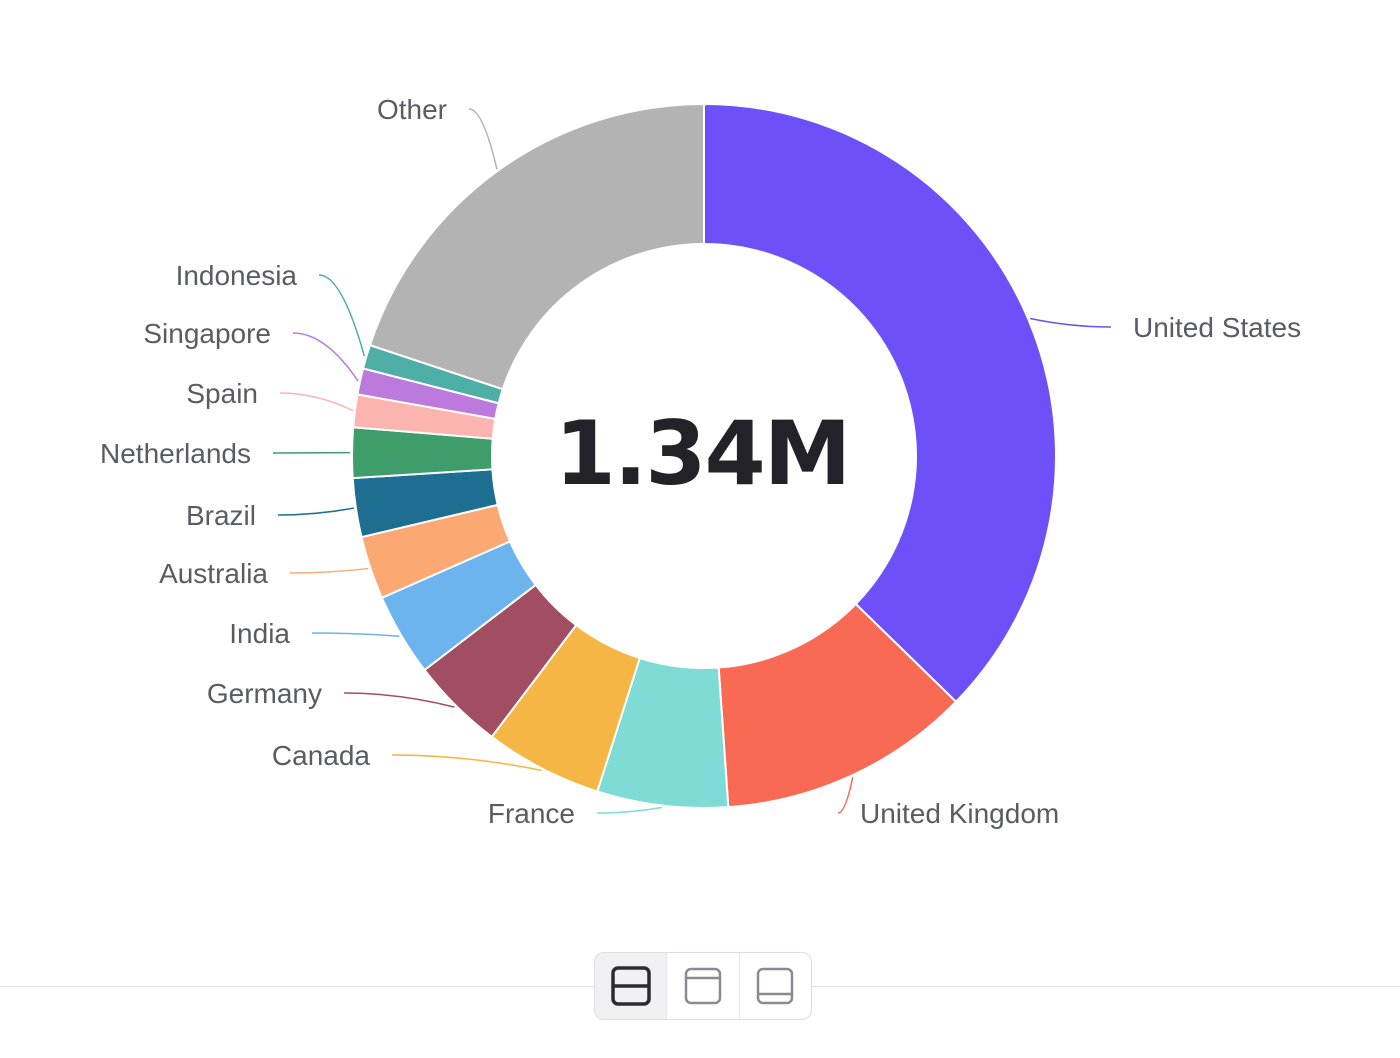 Image resolution: width=1400 pixels, height=1058 pixels. What do you see at coordinates (316, 402) in the screenshot?
I see `leader-line-spain` at bounding box center [316, 402].